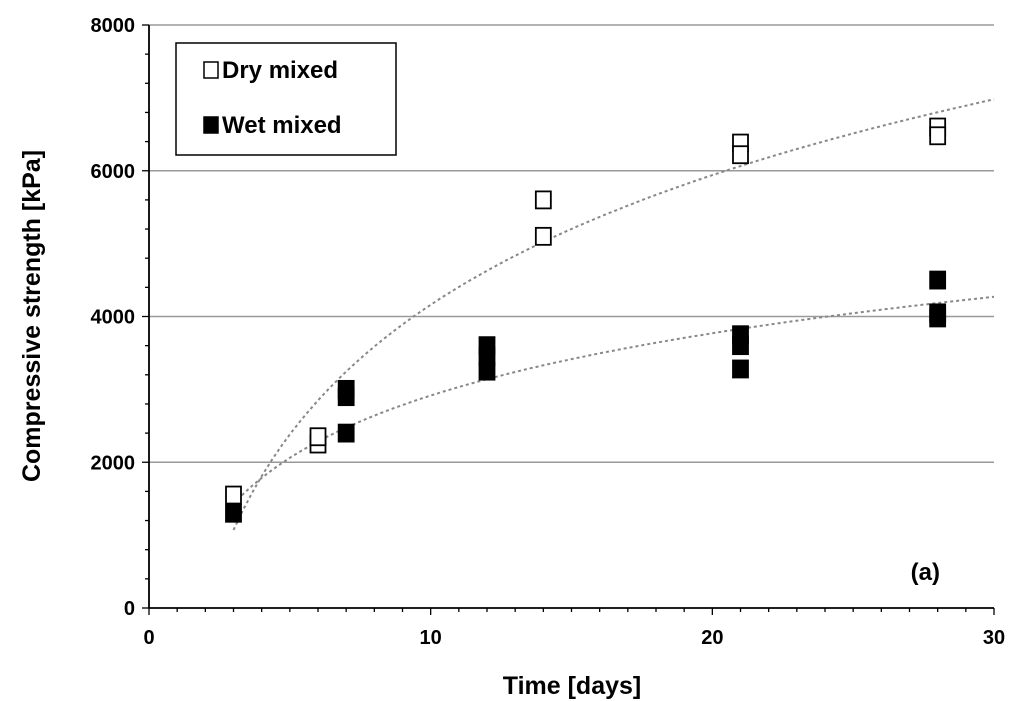 The image size is (1018, 701). I want to click on legend-filled-square-icon, so click(211, 125).